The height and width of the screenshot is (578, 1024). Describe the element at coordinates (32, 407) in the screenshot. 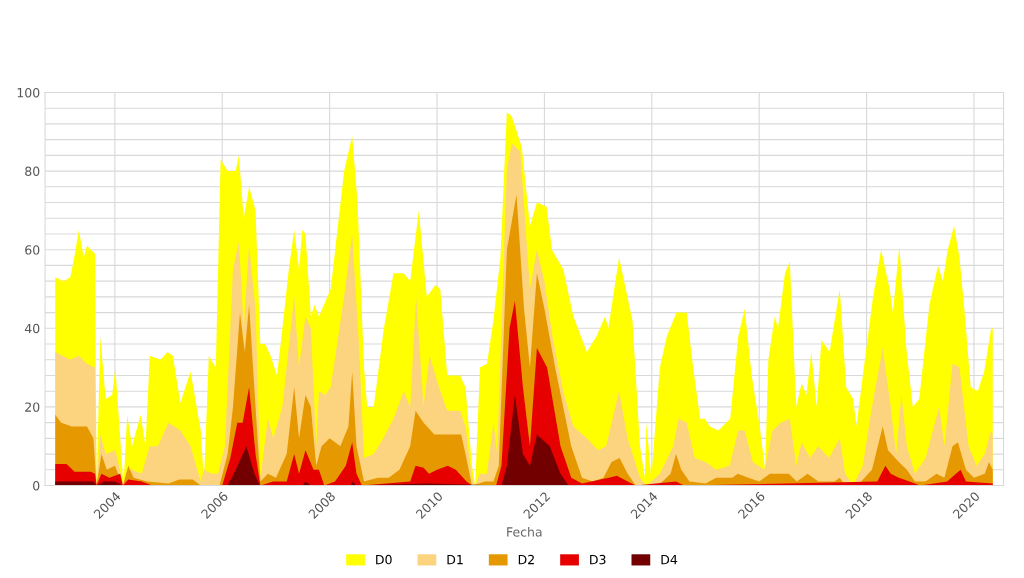

I see `y-tick-label: 20` at that location.